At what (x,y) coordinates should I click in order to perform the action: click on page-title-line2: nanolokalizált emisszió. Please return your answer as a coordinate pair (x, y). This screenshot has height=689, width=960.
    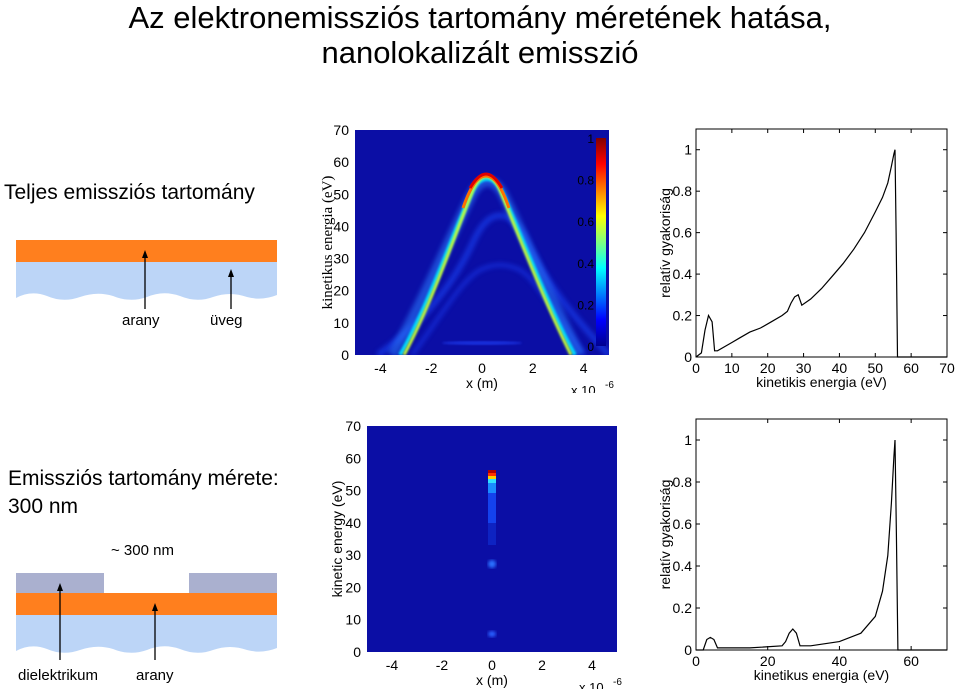
    Looking at the image, I should click on (480, 52).